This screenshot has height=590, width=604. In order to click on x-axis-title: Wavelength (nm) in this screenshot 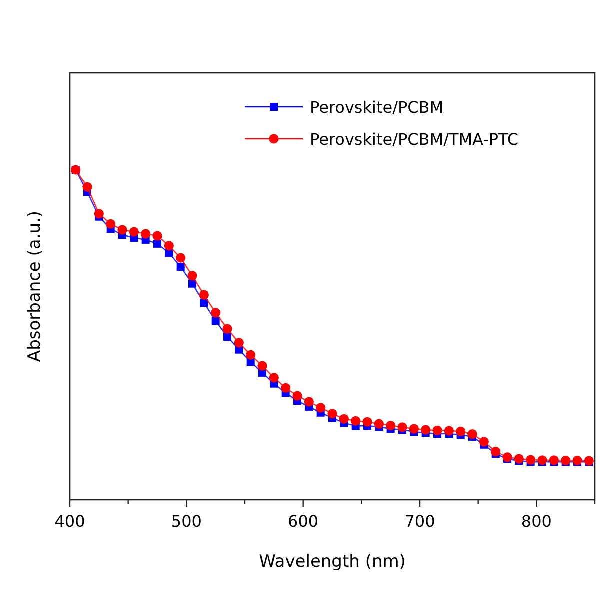, I will do `click(332, 562)`.